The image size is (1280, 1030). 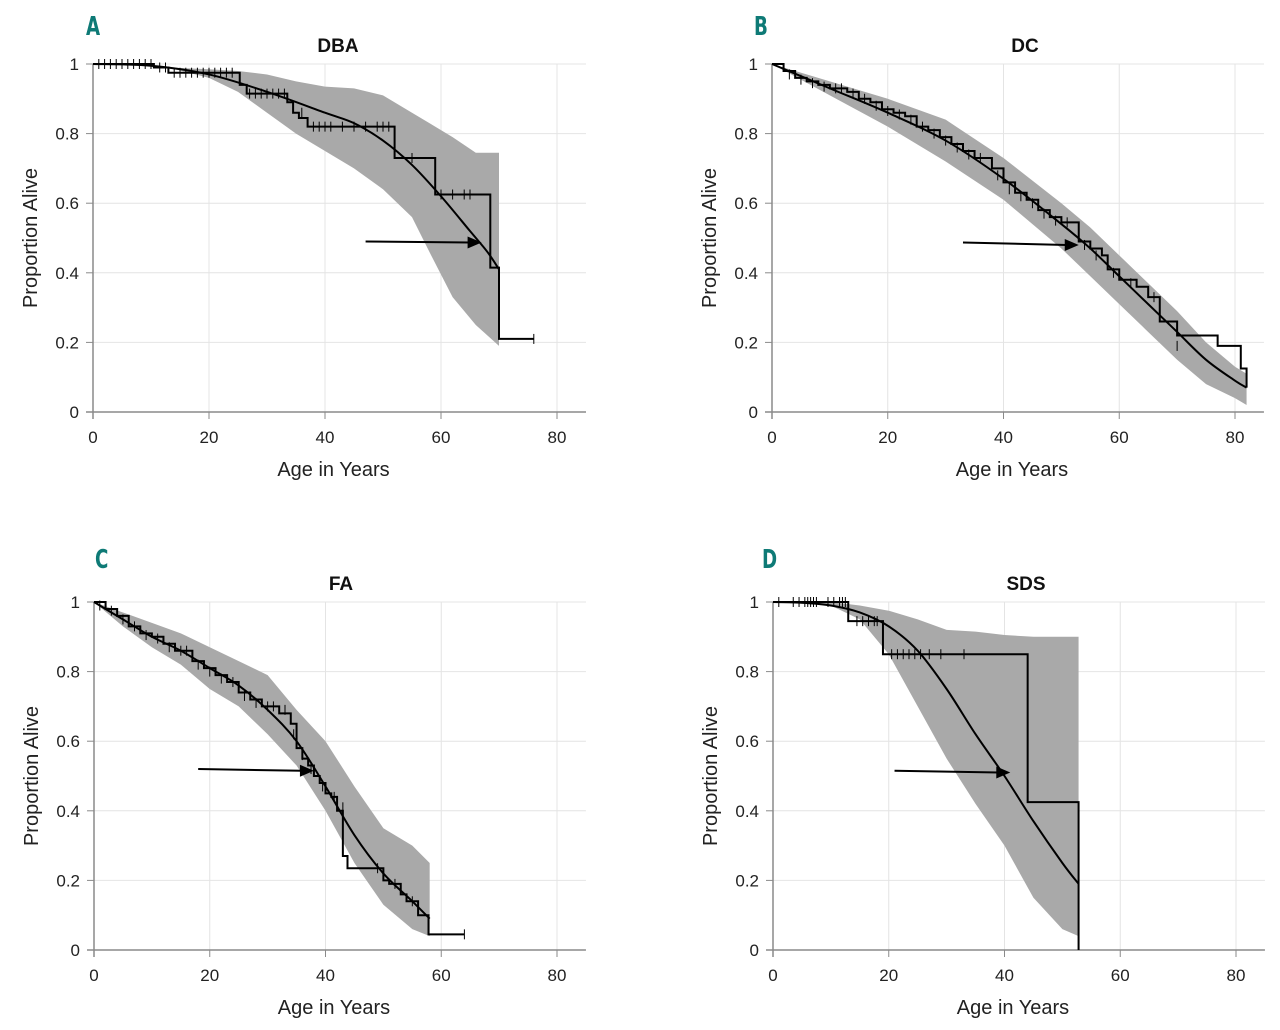 I want to click on panel-title: FA, so click(x=341, y=584).